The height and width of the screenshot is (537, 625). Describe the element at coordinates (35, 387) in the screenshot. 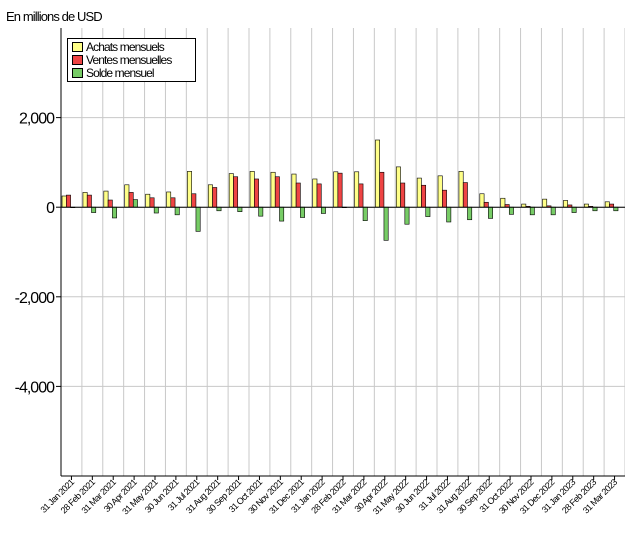

I see `y-tick-label: -4,000` at that location.